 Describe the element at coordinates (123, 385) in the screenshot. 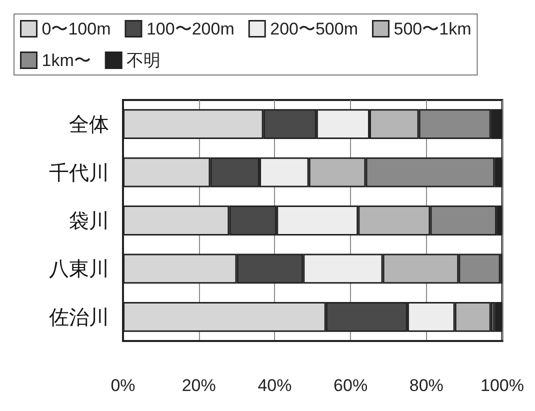

I see `x-tick-label: 0%` at that location.